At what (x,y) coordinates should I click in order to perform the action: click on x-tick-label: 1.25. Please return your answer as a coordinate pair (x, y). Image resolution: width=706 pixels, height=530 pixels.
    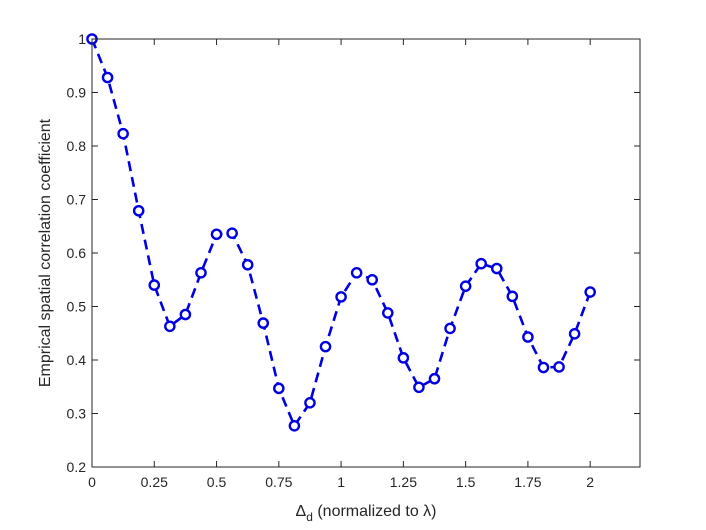
    Looking at the image, I should click on (403, 482).